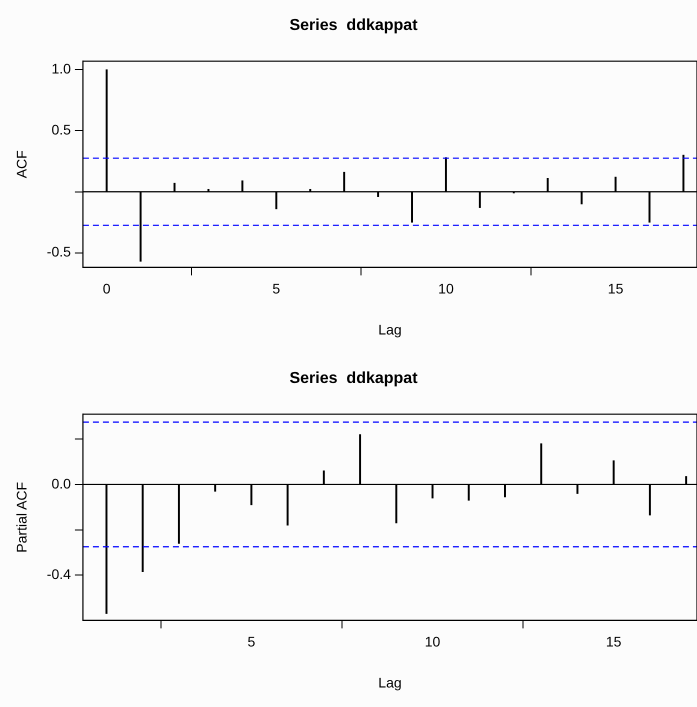  Describe the element at coordinates (59, 252) in the screenshot. I see `y-tick-label: -0.5` at that location.